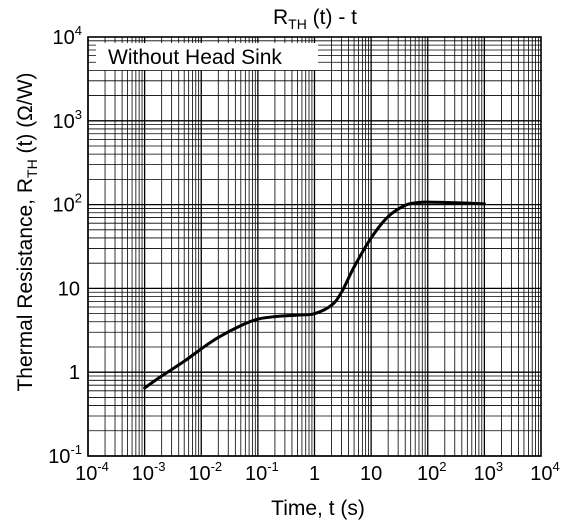  I want to click on y-tick-label: 10³, so click(67, 120).